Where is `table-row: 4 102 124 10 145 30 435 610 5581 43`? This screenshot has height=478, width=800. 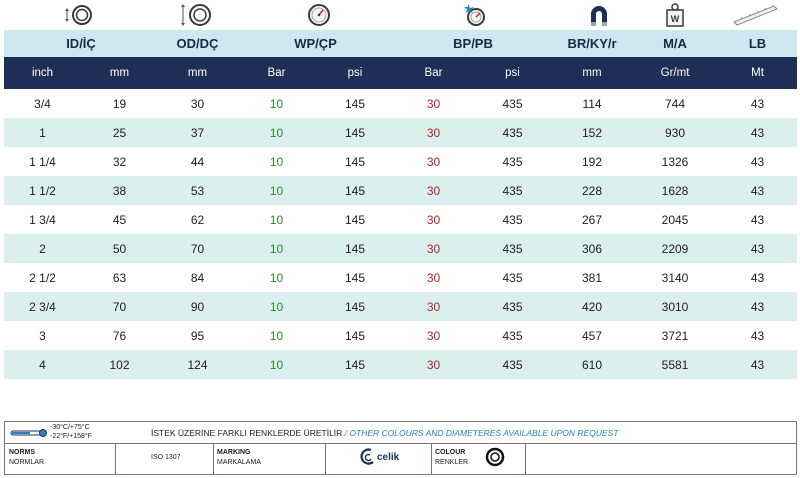 table-row: 4 102 124 10 145 30 435 610 5581 43 is located at coordinates (401, 364).